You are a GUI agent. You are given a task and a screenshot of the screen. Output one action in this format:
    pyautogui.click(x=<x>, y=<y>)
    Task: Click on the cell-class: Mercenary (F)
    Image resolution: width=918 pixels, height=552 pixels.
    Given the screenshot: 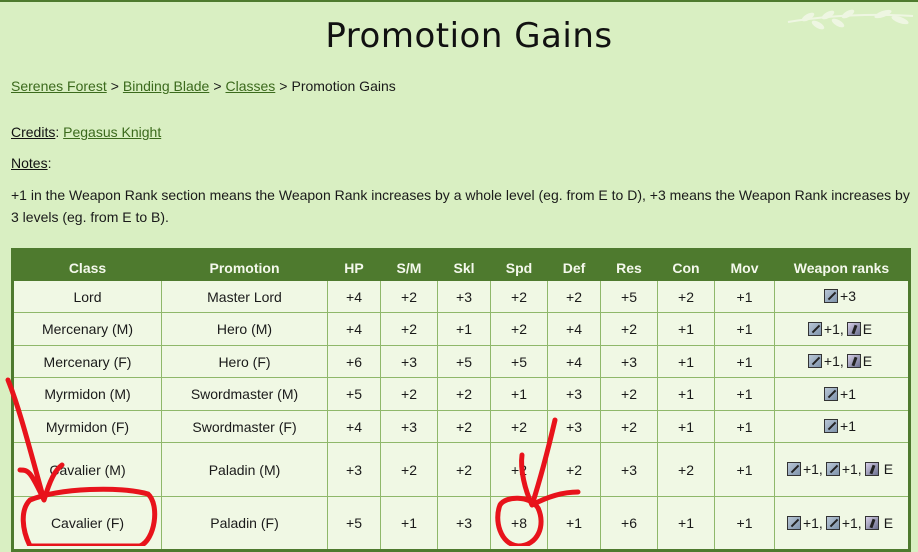 What is the action you would take?
    pyautogui.click(x=87, y=361)
    